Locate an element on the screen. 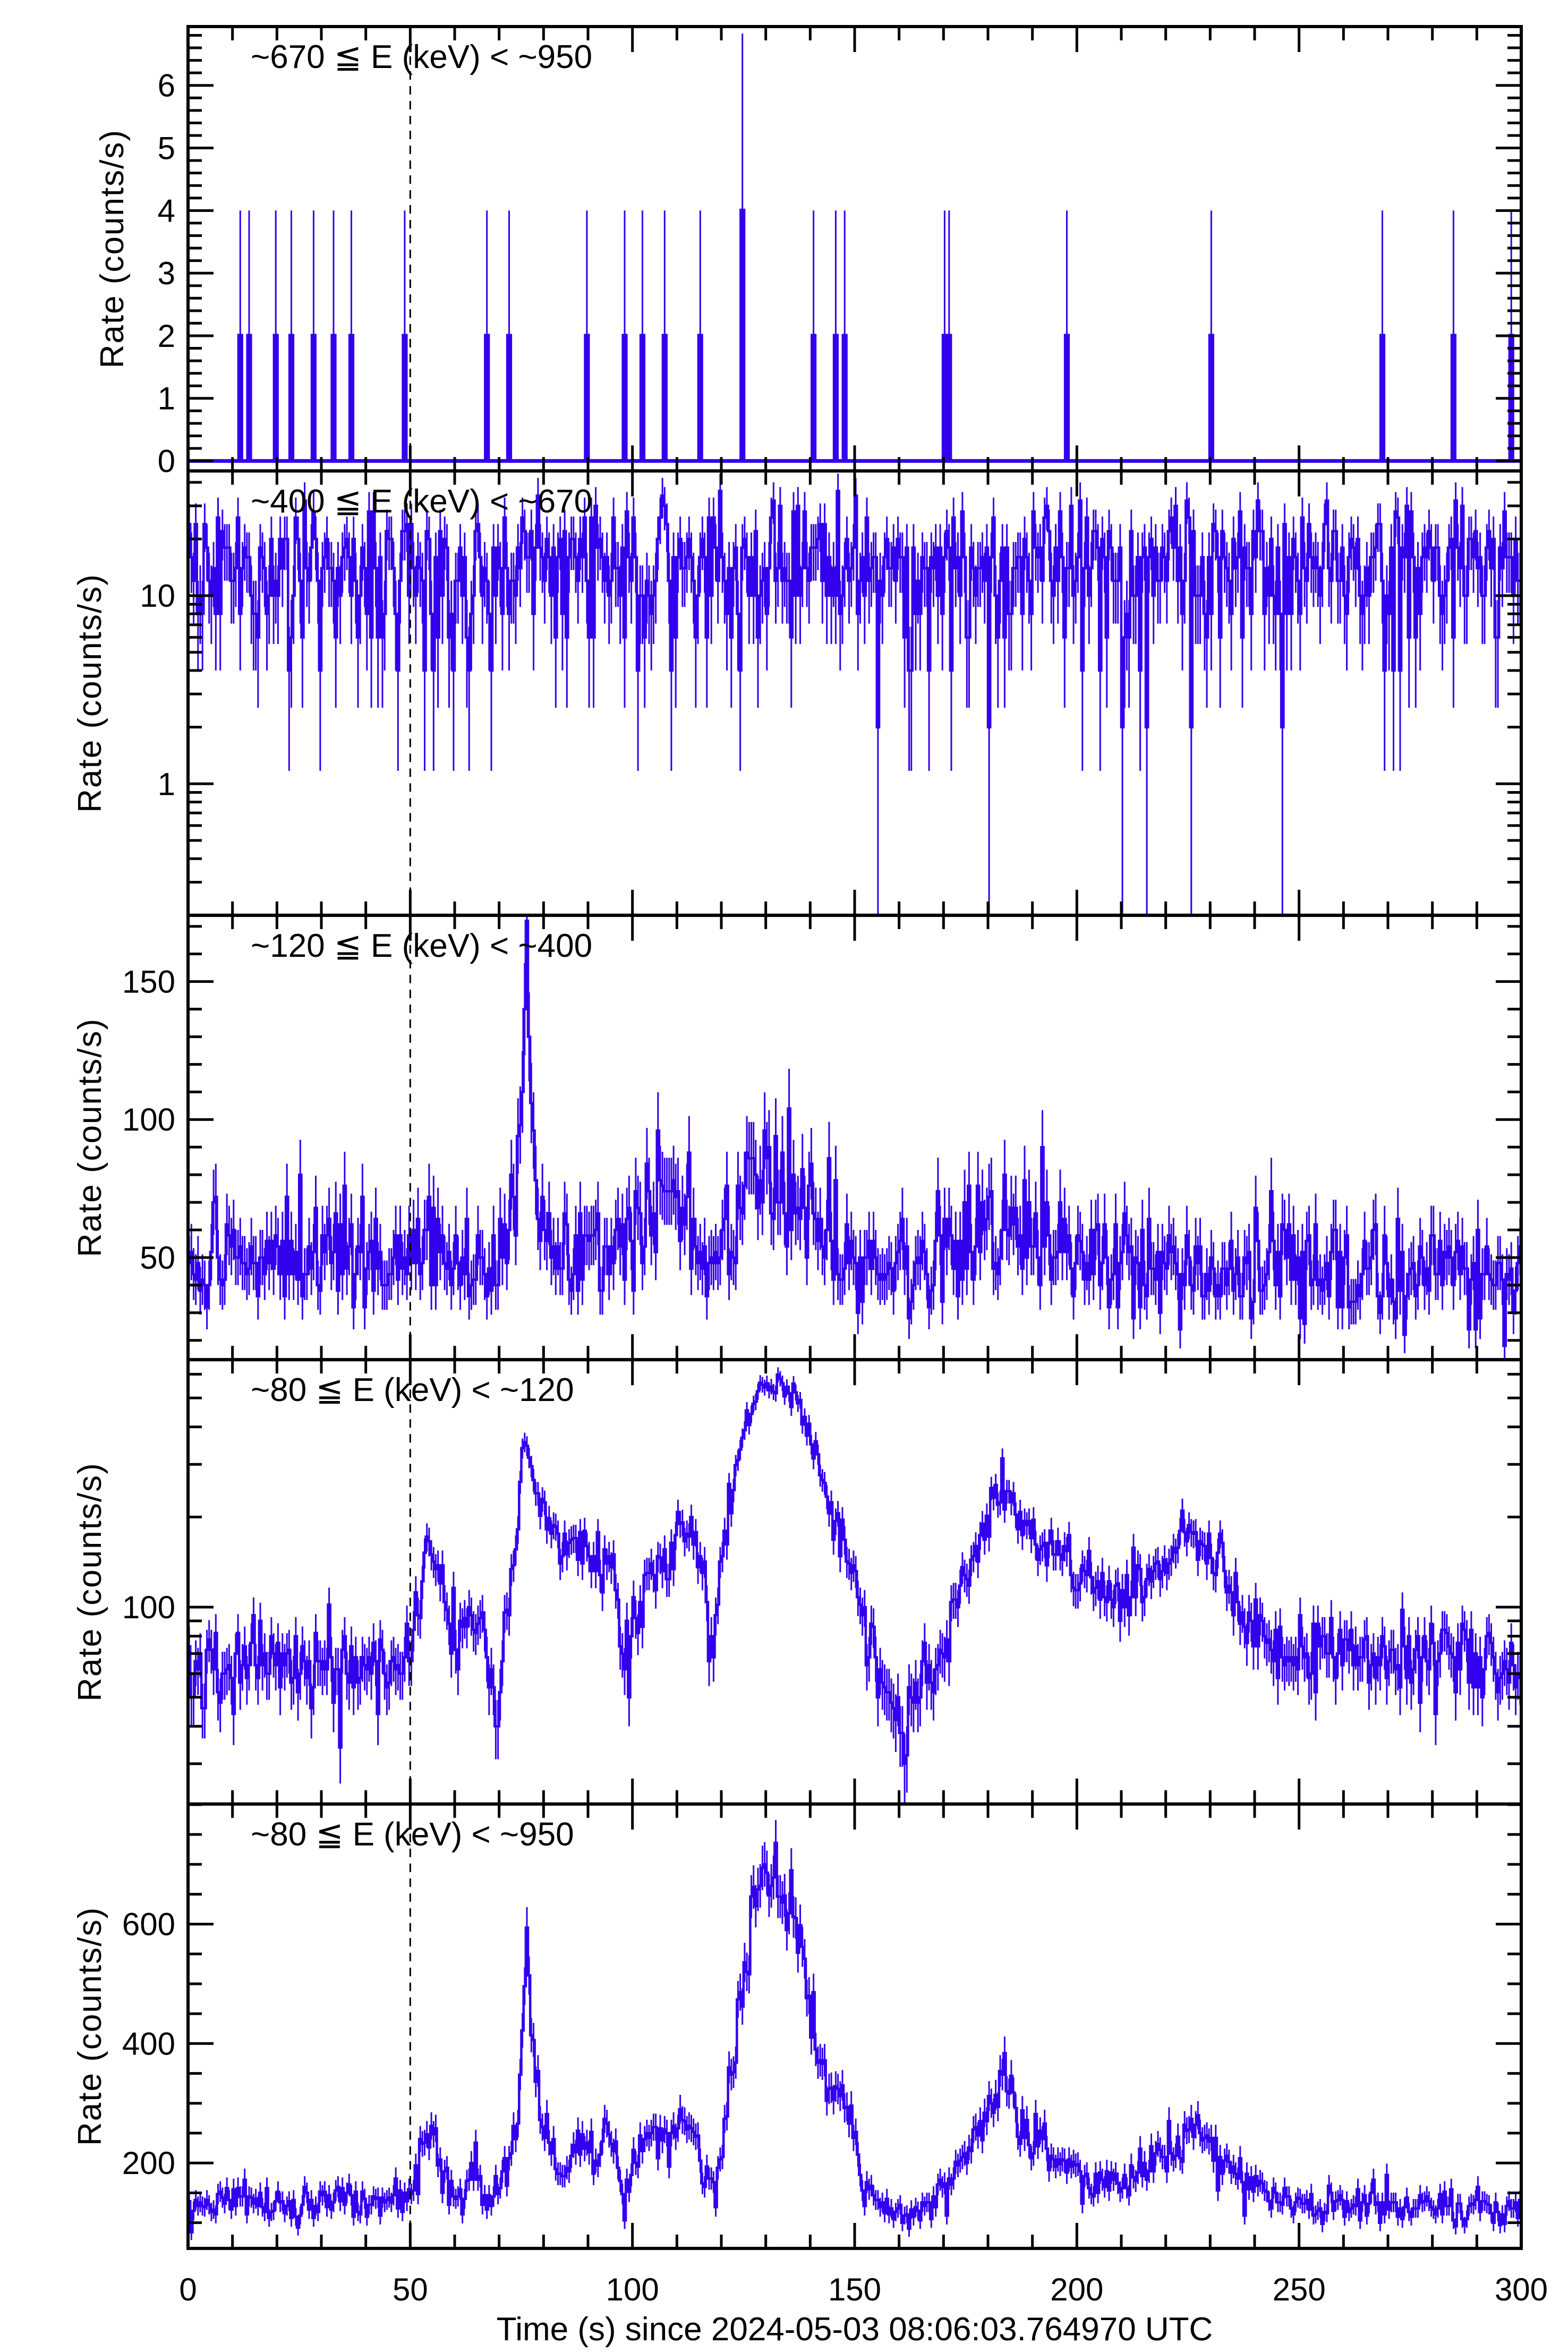 This screenshot has height=2352, width=1568. x-tick-label: 150 is located at coordinates (854, 2289).